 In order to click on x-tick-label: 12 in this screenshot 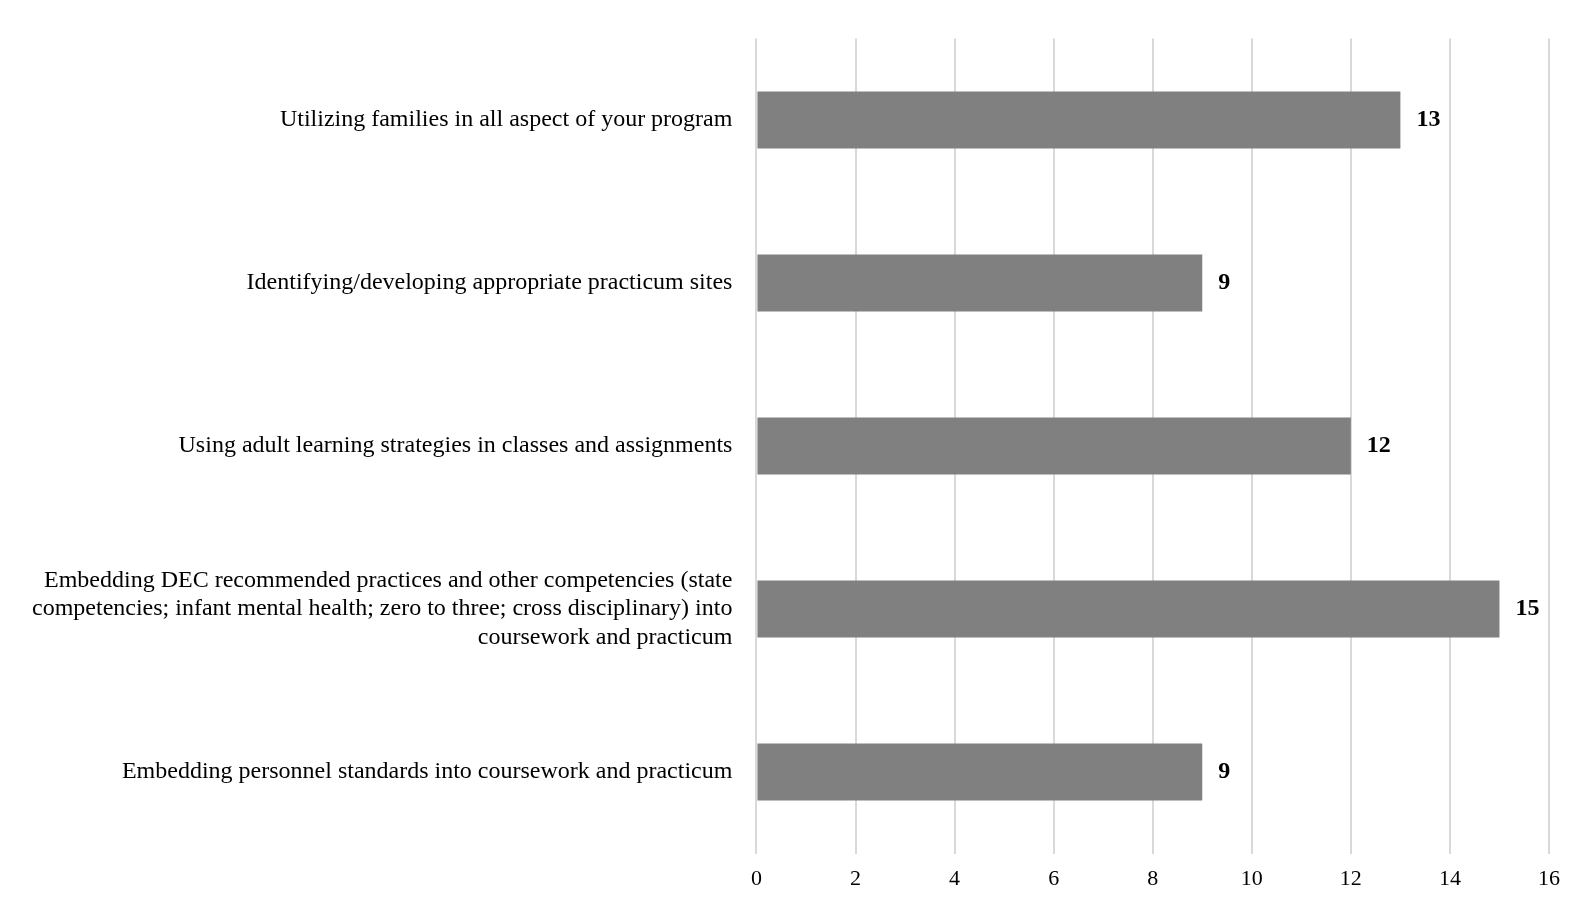, I will do `click(1350, 877)`.